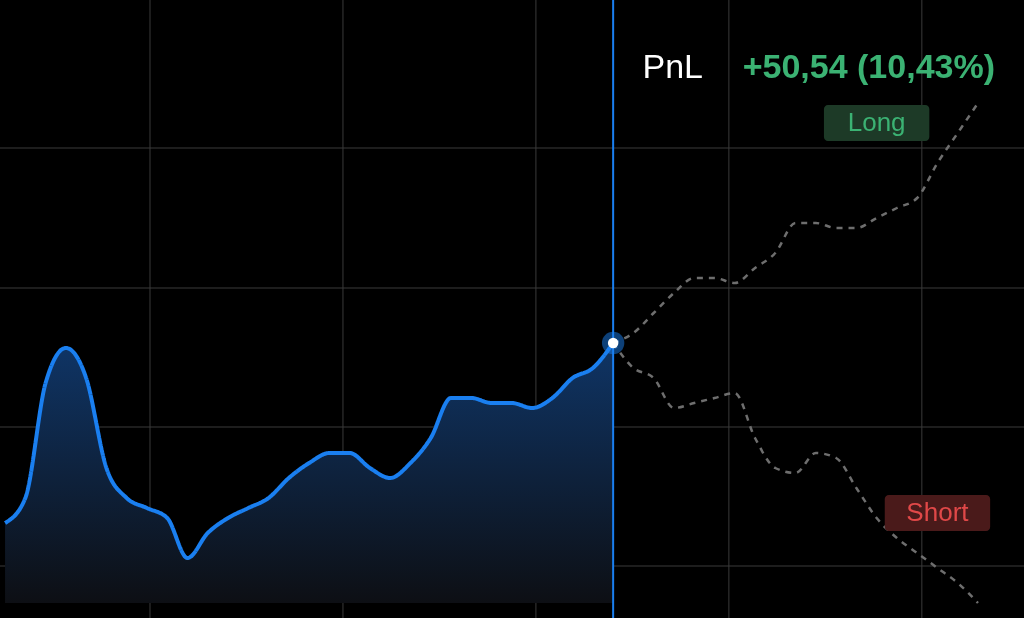  I want to click on series-label: Short, so click(938, 512).